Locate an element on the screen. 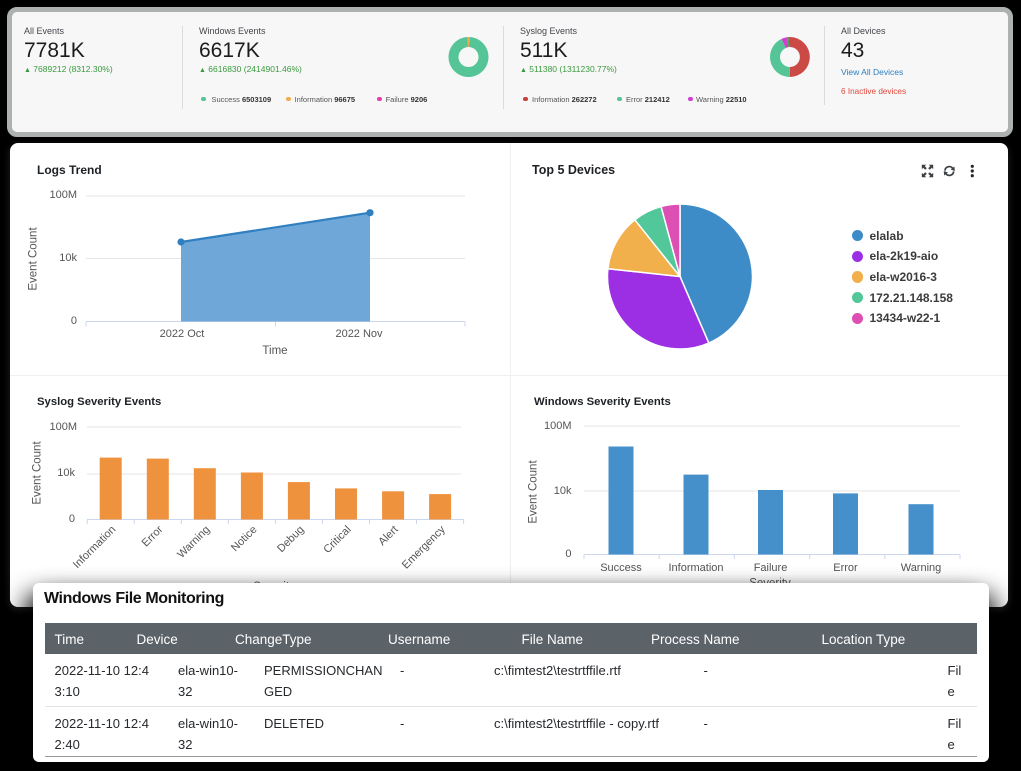 The image size is (1021, 771). svg-text: Failure is located at coordinates (771, 568).